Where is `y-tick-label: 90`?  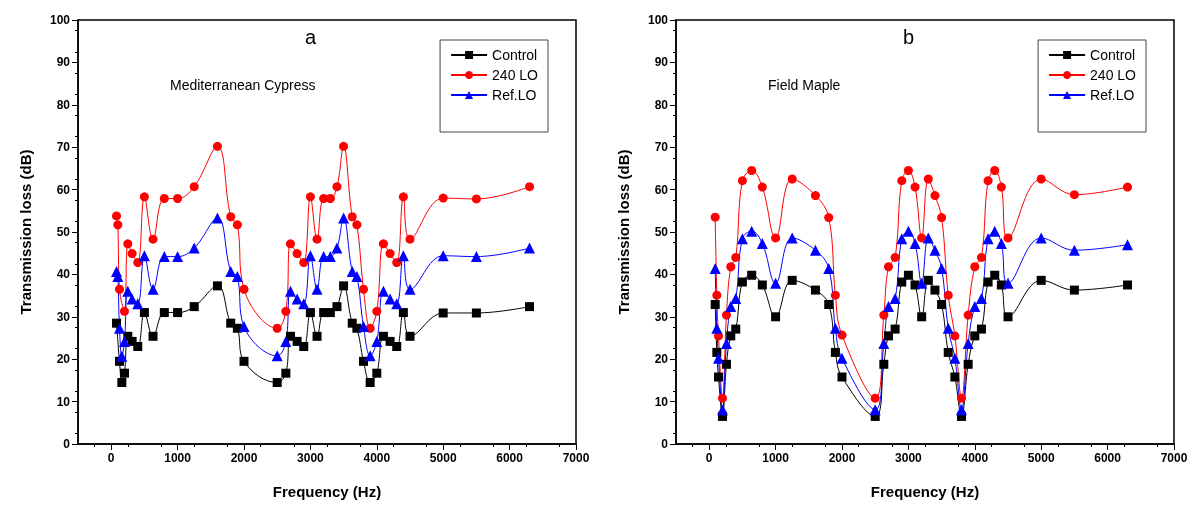 y-tick-label: 90 is located at coordinates (661, 62).